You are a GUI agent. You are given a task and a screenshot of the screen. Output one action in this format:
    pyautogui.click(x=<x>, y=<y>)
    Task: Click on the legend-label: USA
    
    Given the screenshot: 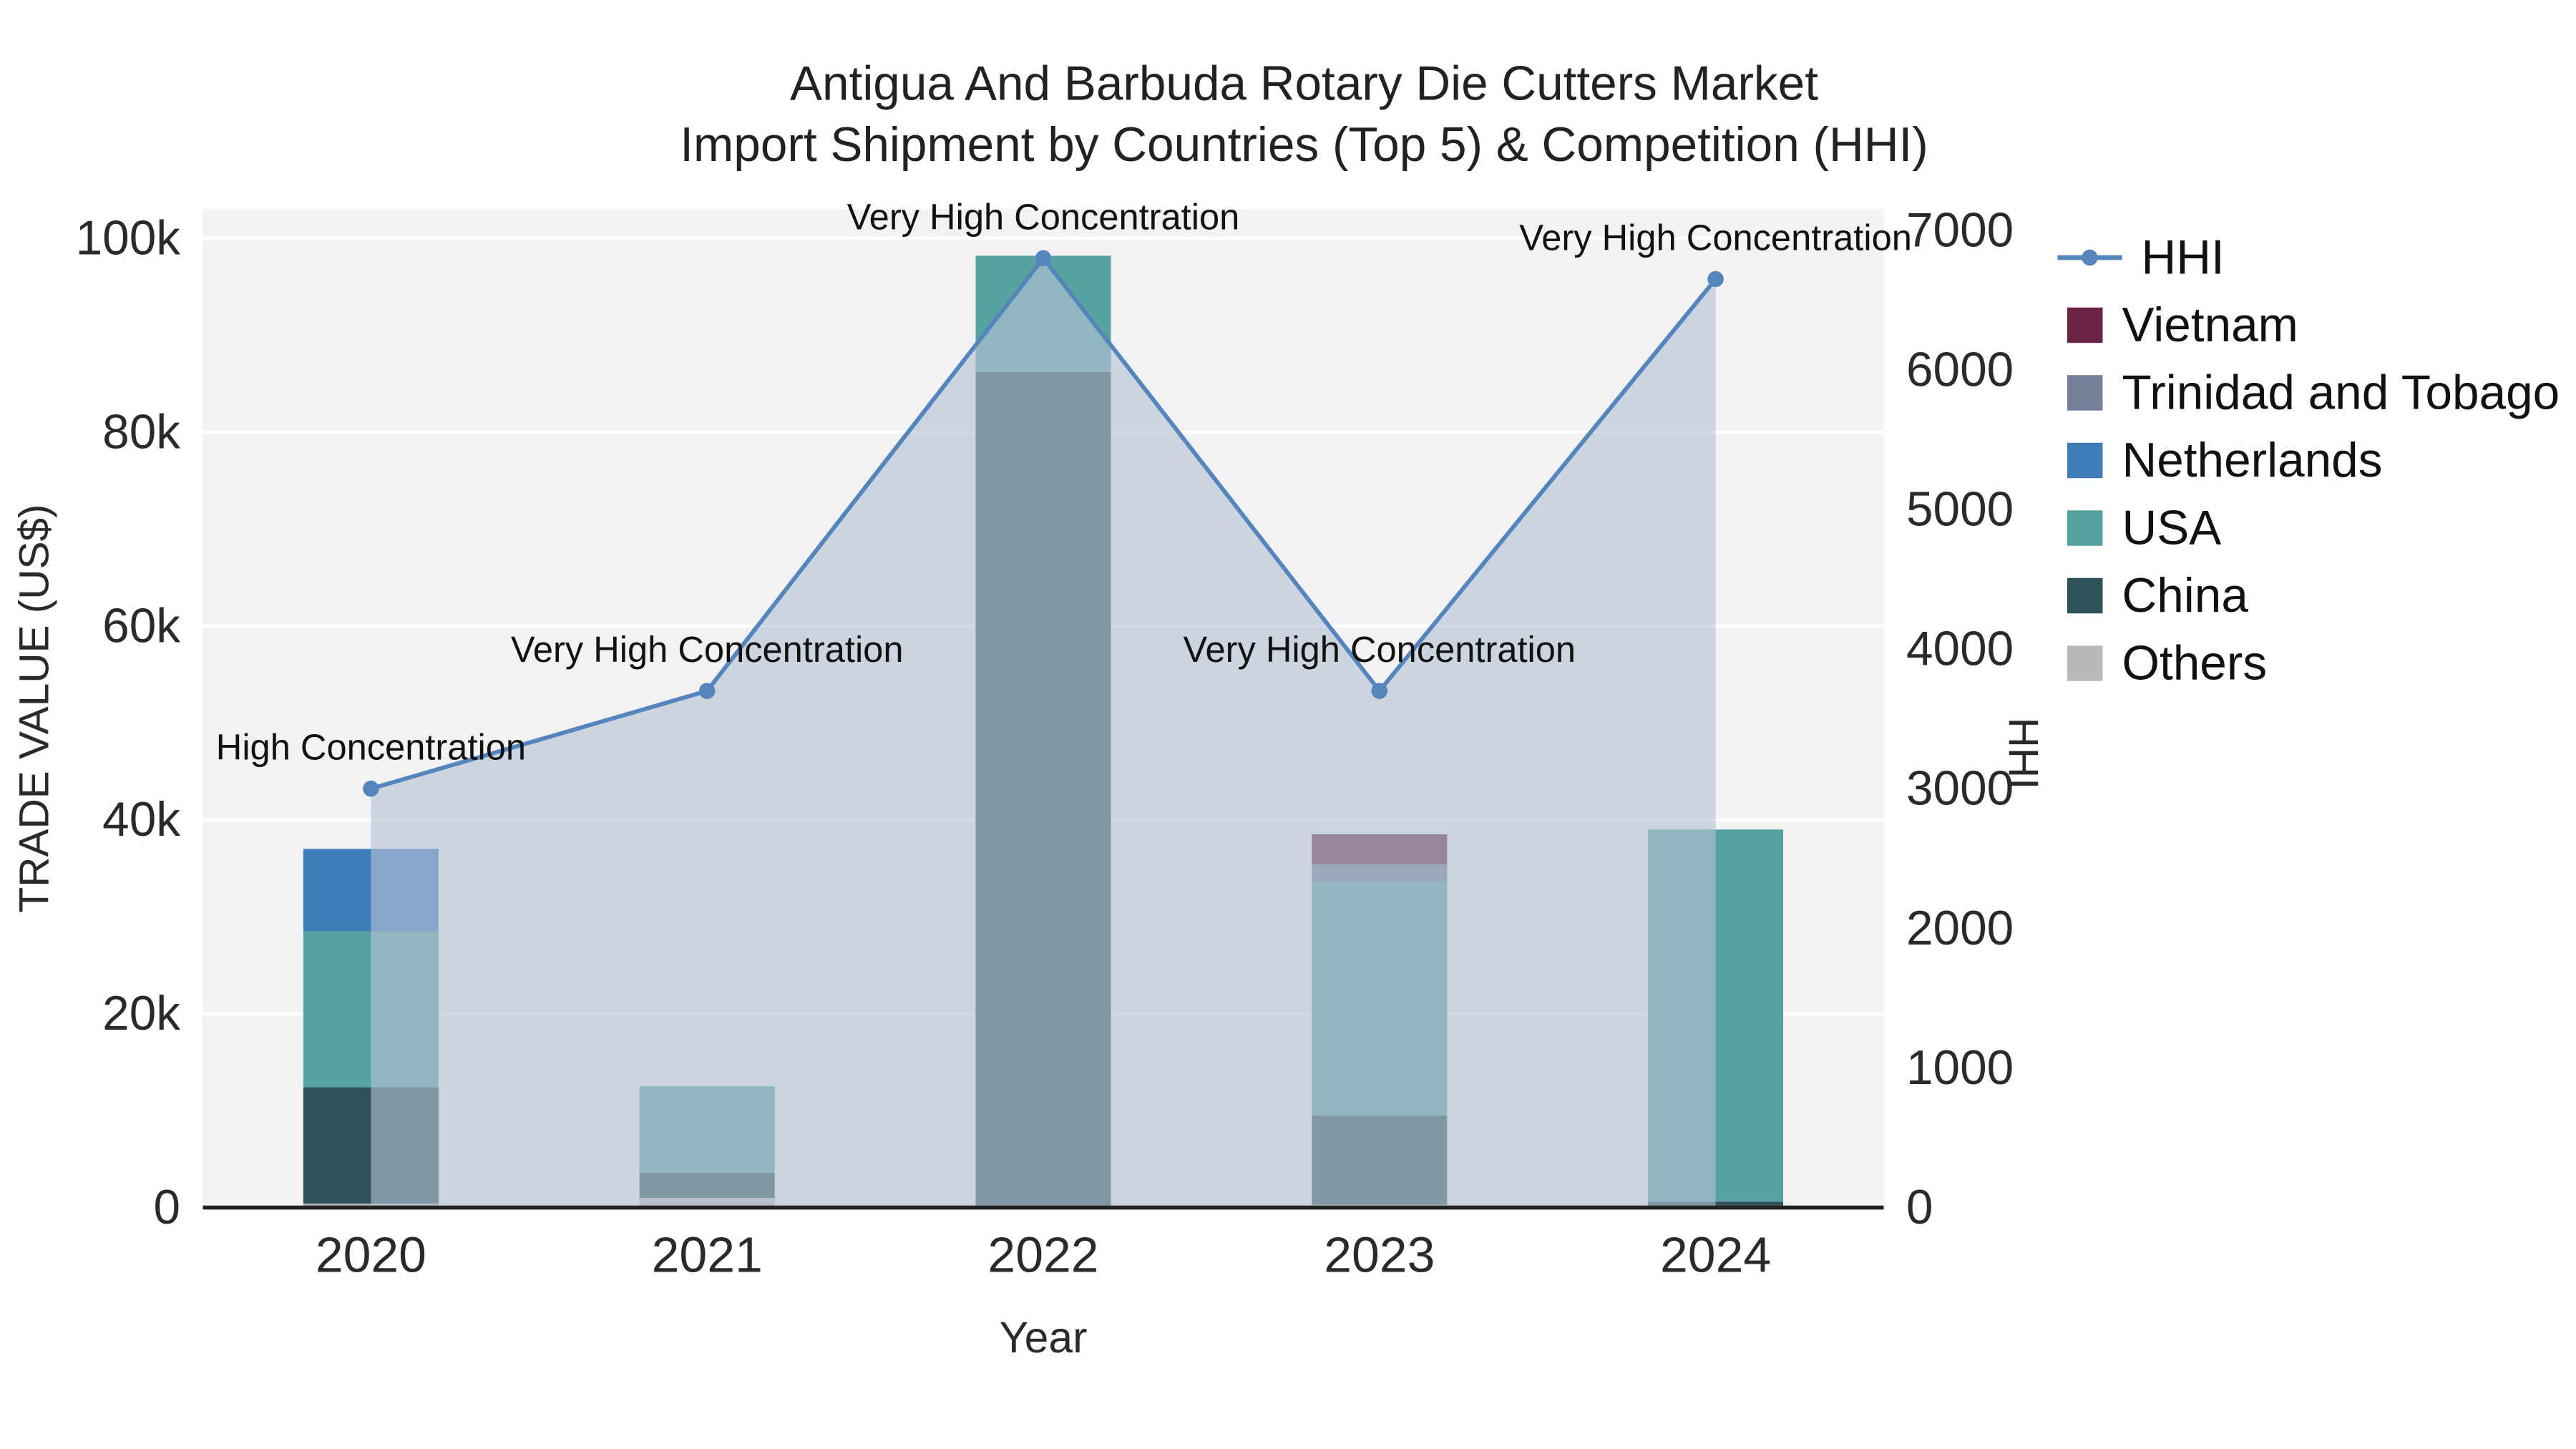 What is the action you would take?
    pyautogui.click(x=2172, y=528)
    